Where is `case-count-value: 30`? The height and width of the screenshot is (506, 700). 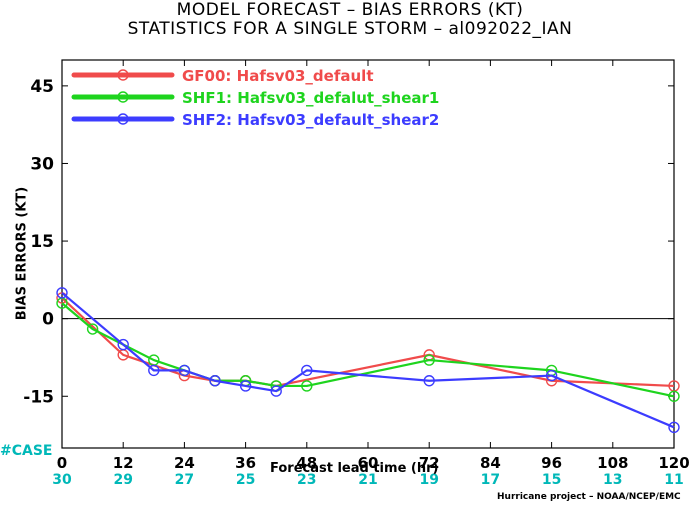
case-count-value: 30 is located at coordinates (62, 480).